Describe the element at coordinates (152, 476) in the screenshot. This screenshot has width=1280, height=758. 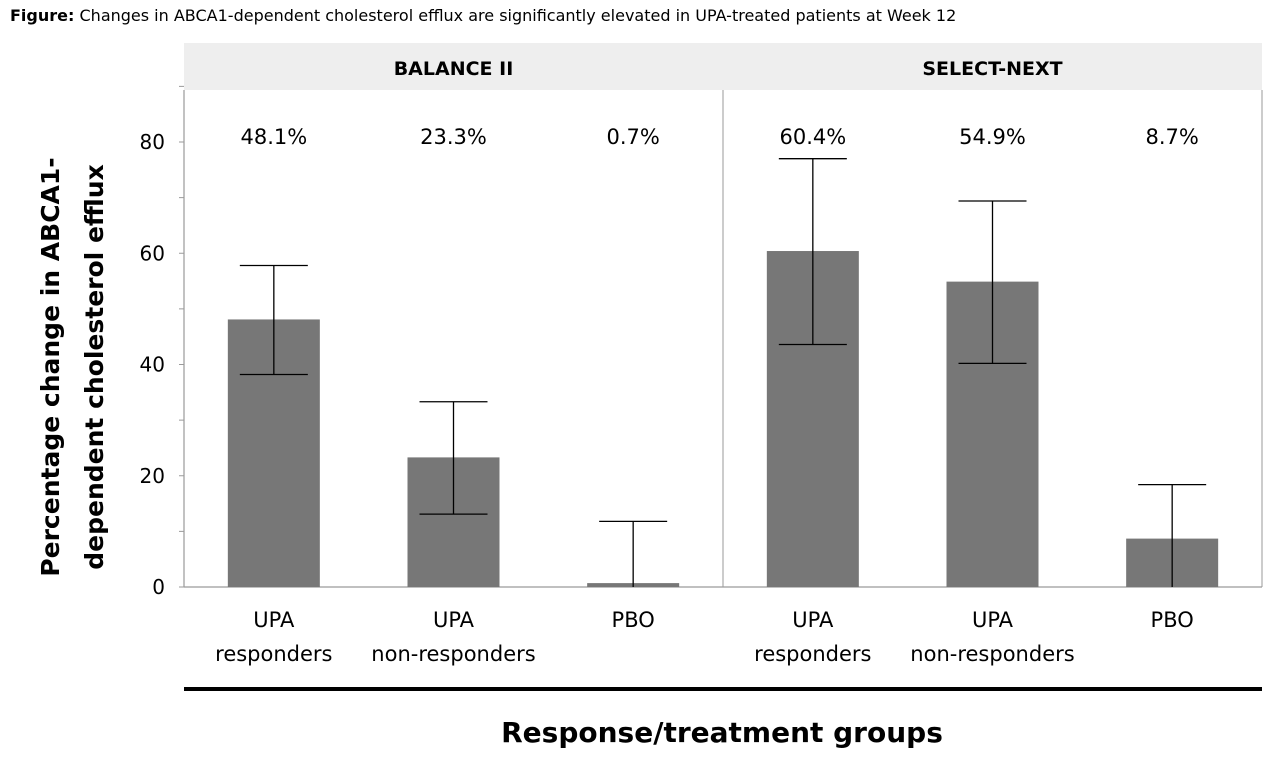
I see `y-tick-label: 20` at that location.